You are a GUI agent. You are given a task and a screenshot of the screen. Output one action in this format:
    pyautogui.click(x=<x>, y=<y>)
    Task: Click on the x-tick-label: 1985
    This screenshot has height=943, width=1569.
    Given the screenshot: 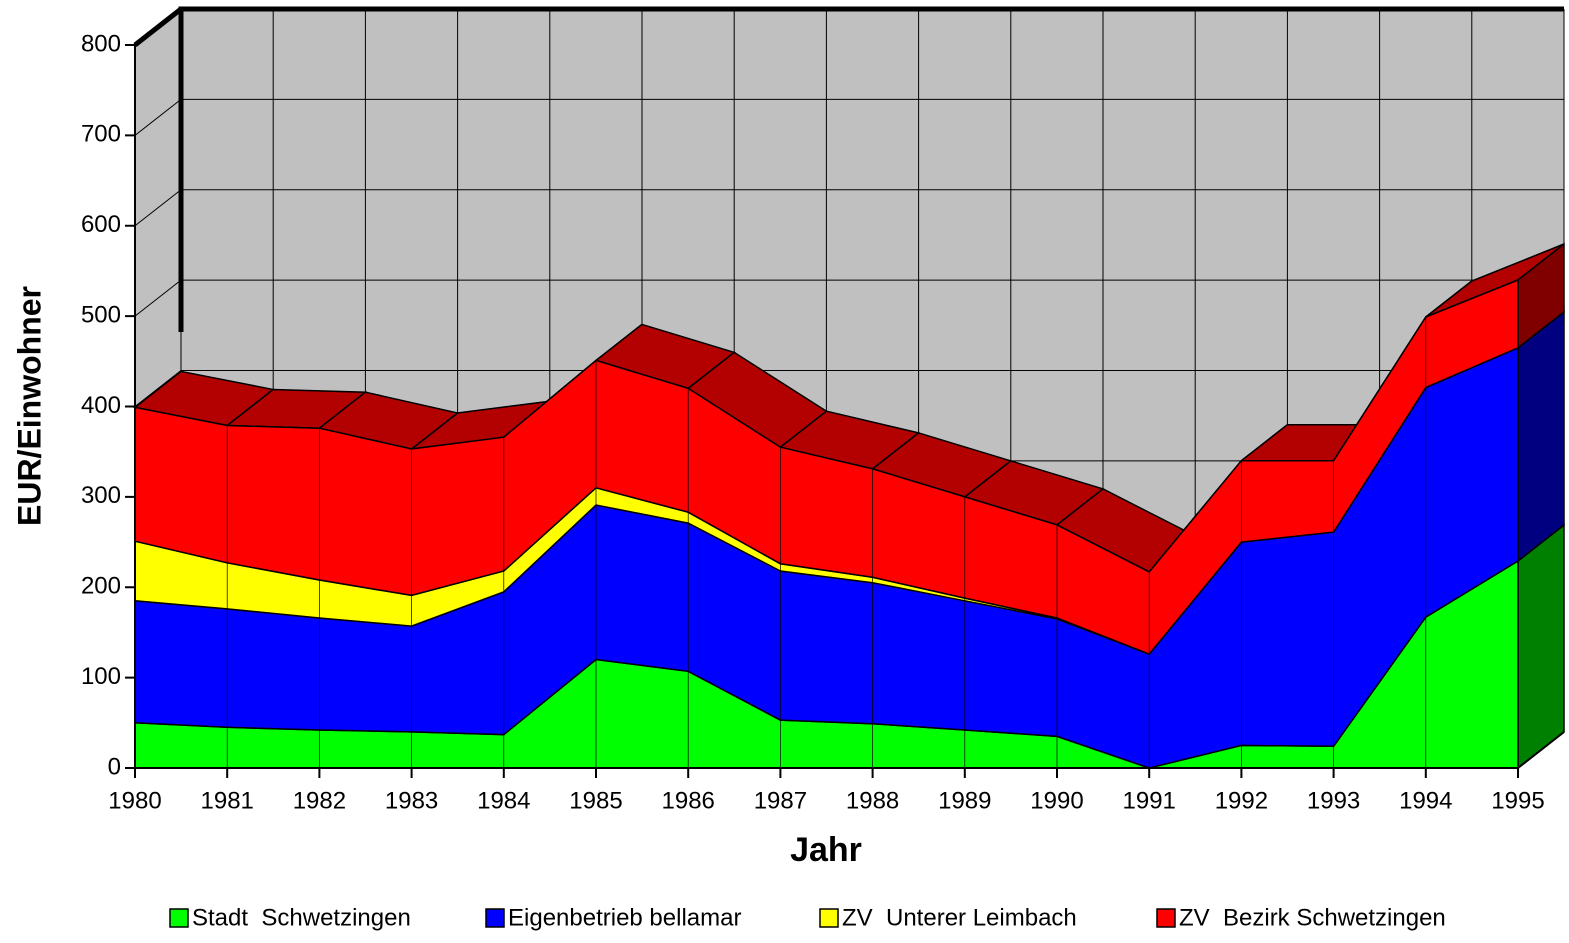 What is the action you would take?
    pyautogui.click(x=595, y=800)
    